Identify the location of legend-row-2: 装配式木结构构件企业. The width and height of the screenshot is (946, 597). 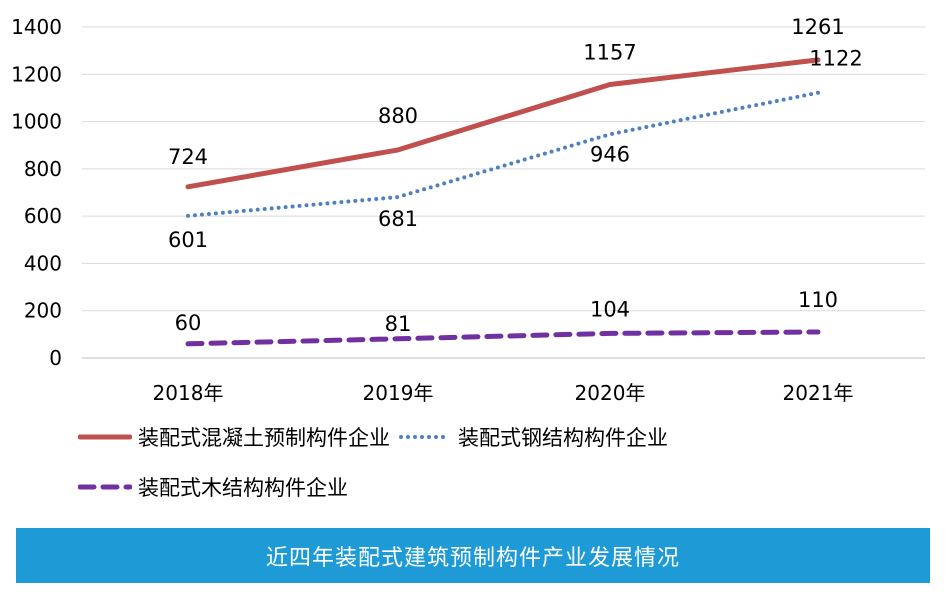
(217, 487).